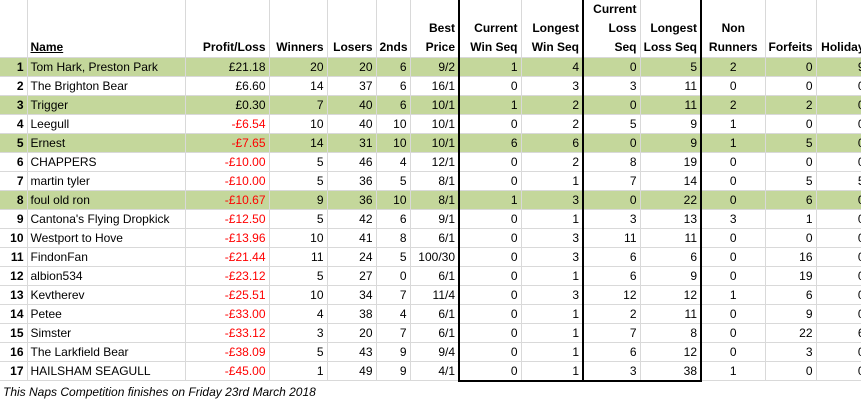 The image size is (861, 406). I want to click on losers-cell: 38, so click(352, 314).